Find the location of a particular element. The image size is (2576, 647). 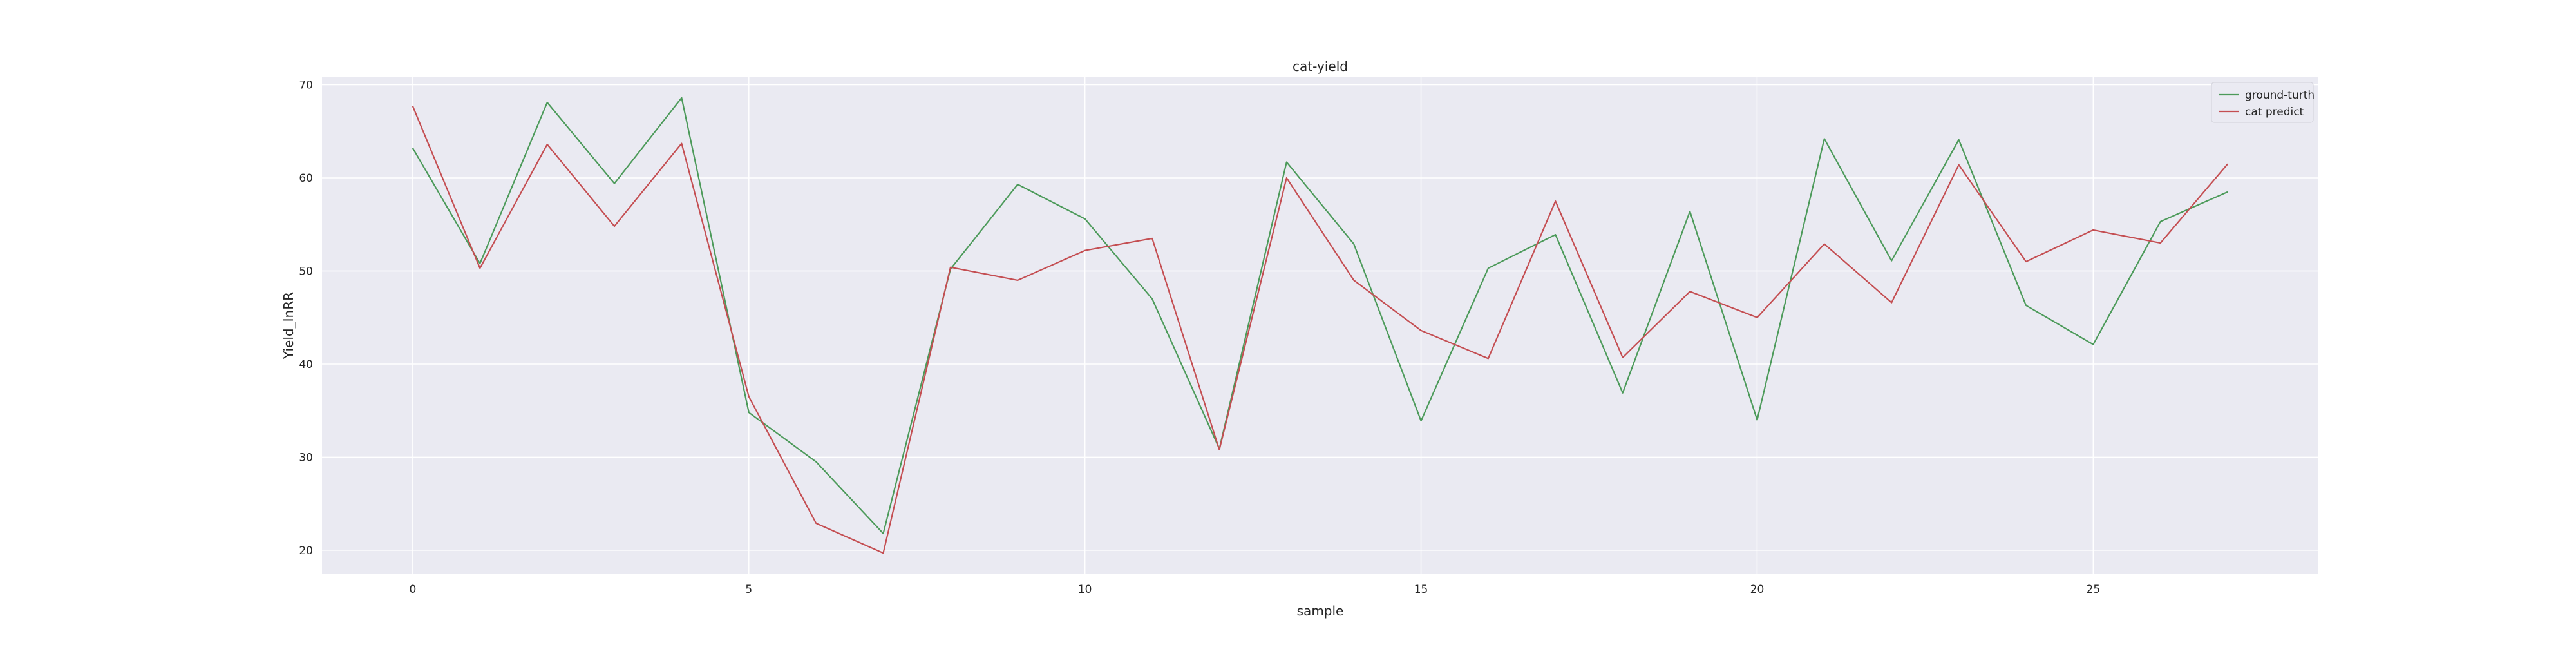

legend-box is located at coordinates (2262, 102).